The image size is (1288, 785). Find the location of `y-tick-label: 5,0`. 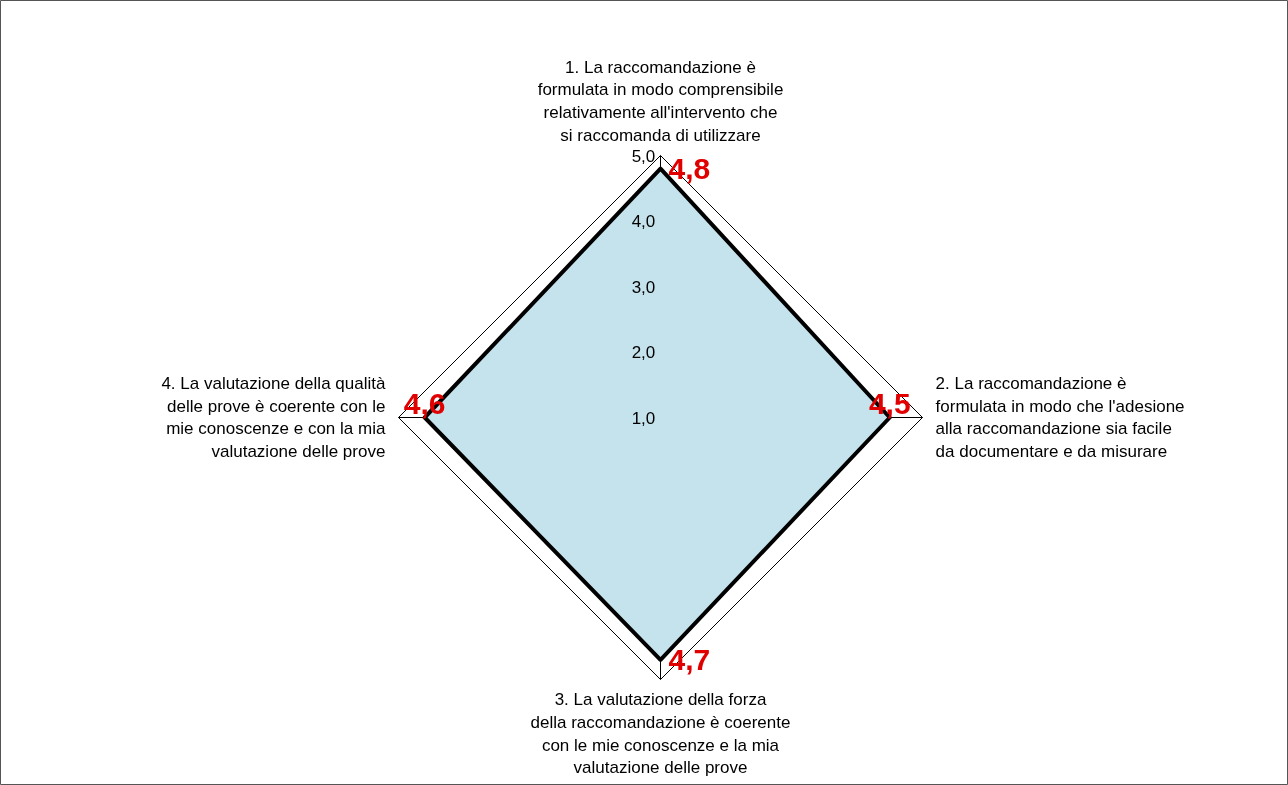

y-tick-label: 5,0 is located at coordinates (643, 156).